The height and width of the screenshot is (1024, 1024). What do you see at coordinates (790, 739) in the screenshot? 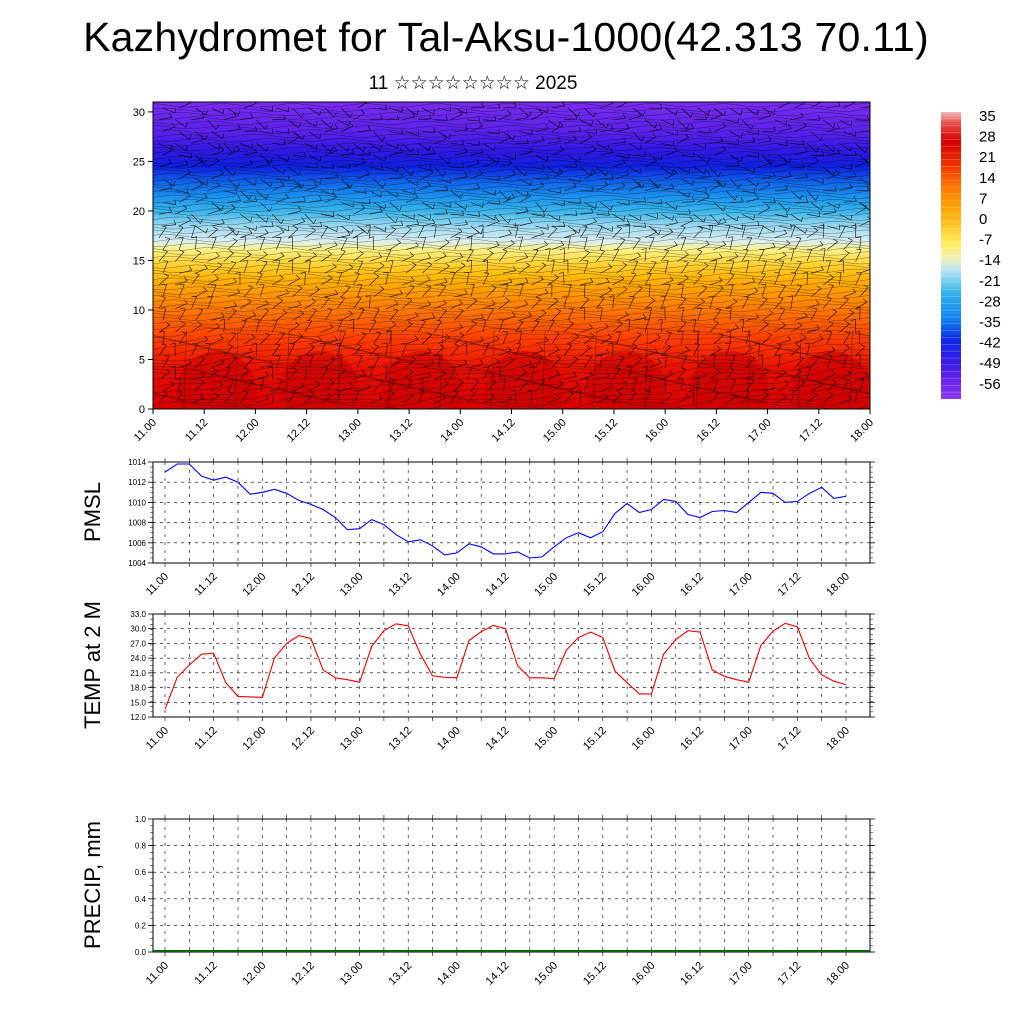
I see `x-tick-label: 17.12` at bounding box center [790, 739].